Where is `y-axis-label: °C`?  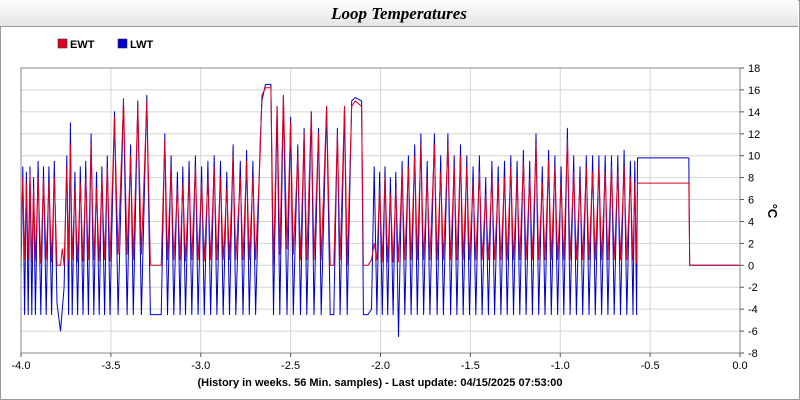 y-axis-label: °C is located at coordinates (772, 211).